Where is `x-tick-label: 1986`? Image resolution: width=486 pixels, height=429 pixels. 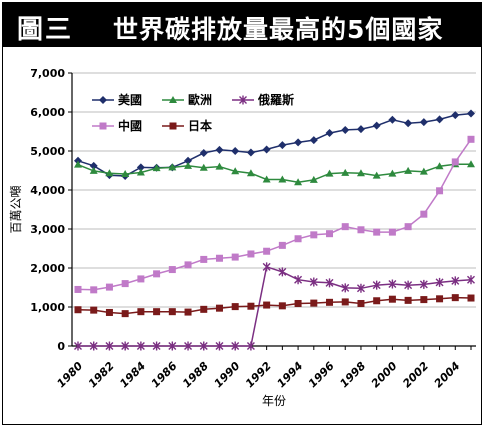
x-tick-label: 1986 is located at coordinates (164, 374).